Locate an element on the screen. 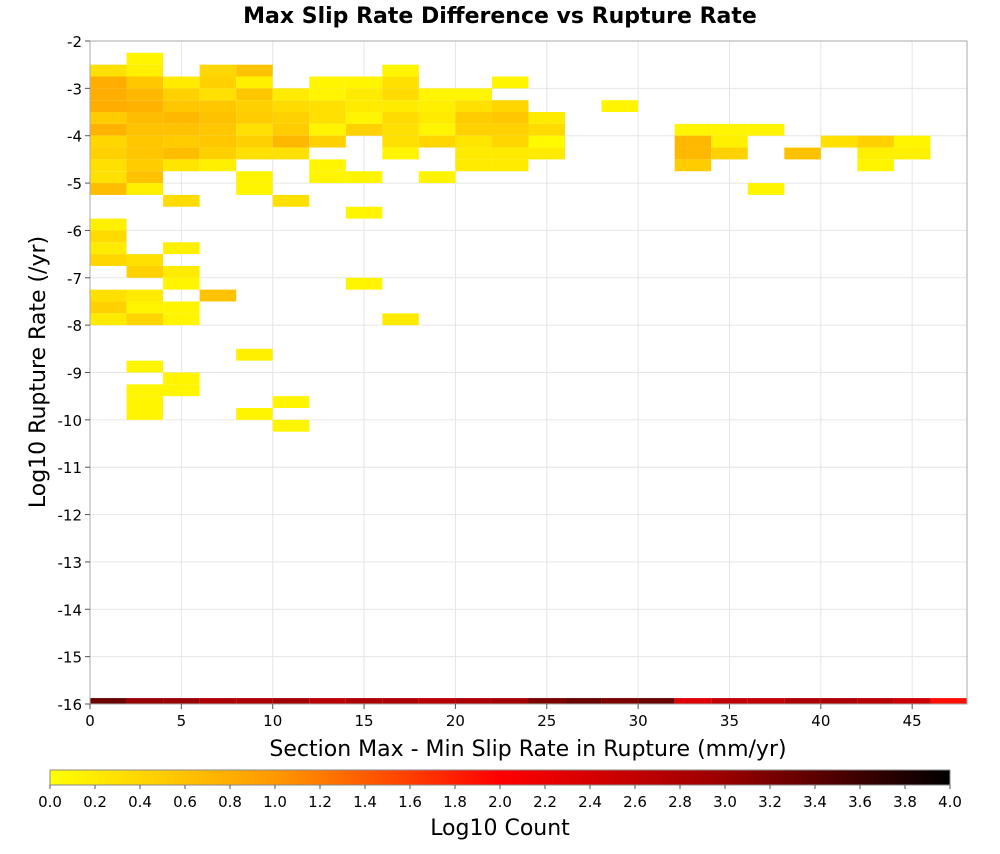 This screenshot has height=854, width=1000. colorbar-tick-label: 3.8 is located at coordinates (905, 802).